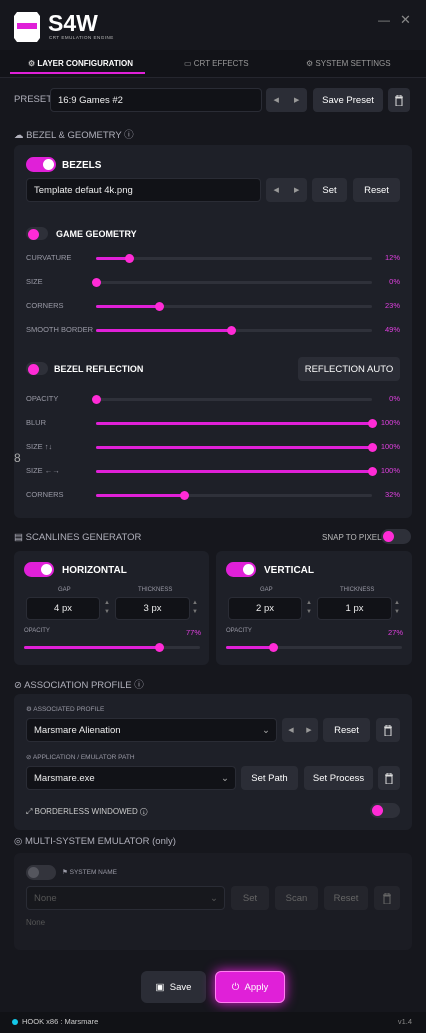 This screenshot has width=426, height=1033. I want to click on reflection-auto-button: REFLECTION AUTO, so click(349, 369).